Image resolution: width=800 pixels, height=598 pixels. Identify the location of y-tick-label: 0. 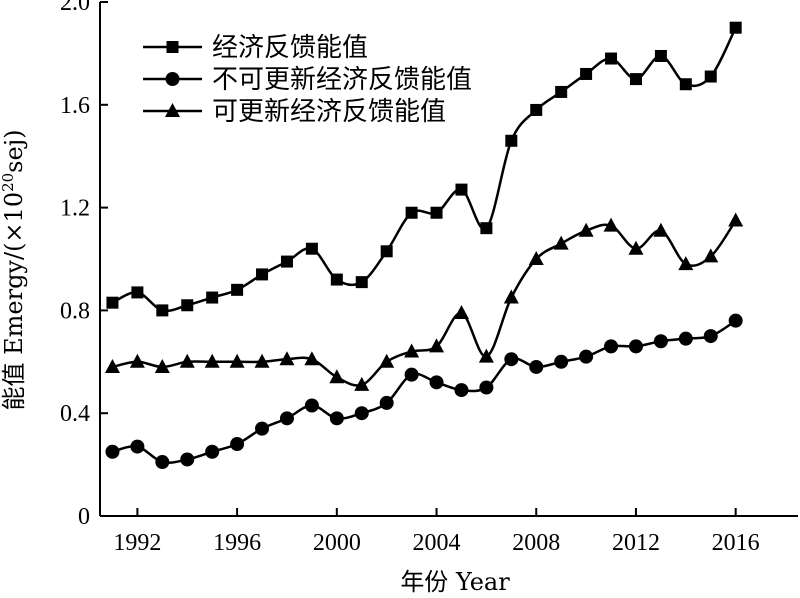
(84, 517).